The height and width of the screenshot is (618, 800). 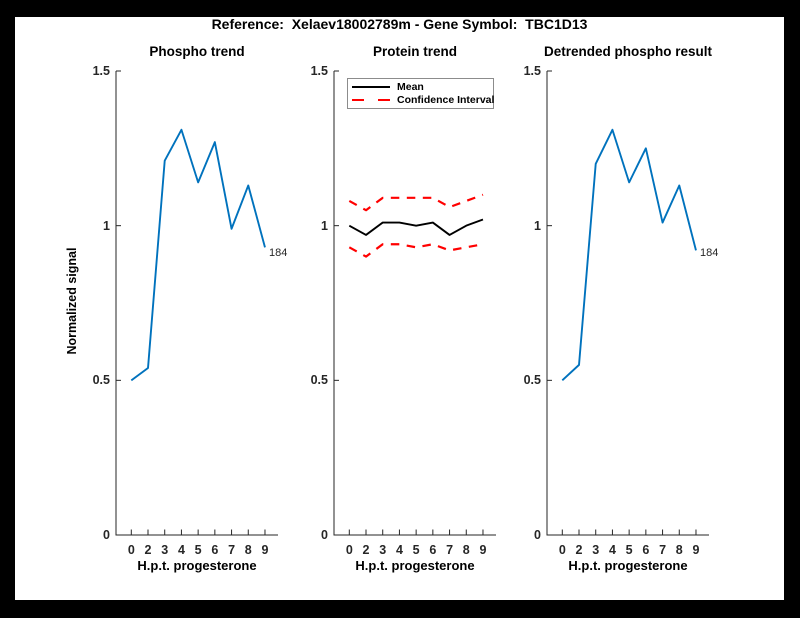 I want to click on x-axis-label-2: H.p.t. progesterone, so click(x=415, y=565).